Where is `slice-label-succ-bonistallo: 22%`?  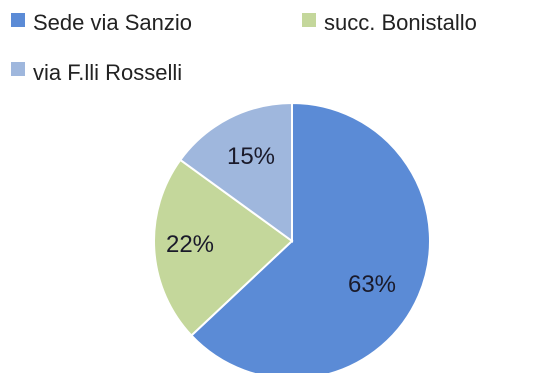
slice-label-succ-bonistallo: 22% is located at coordinates (190, 244).